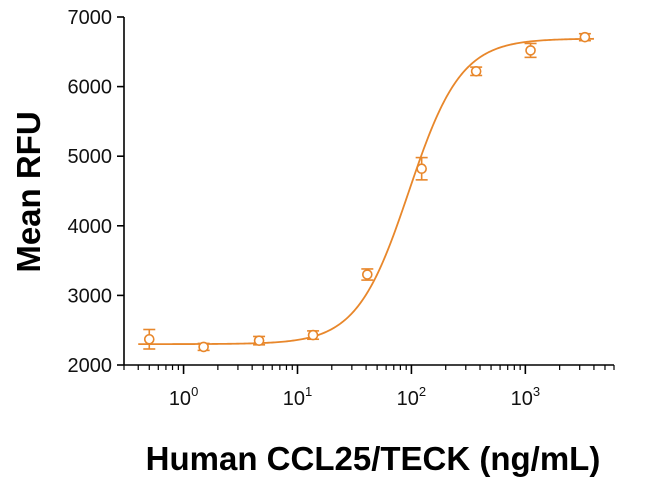 The height and width of the screenshot is (491, 650). Describe the element at coordinates (297, 397) in the screenshot. I see `x-tick-label: 10¹` at that location.